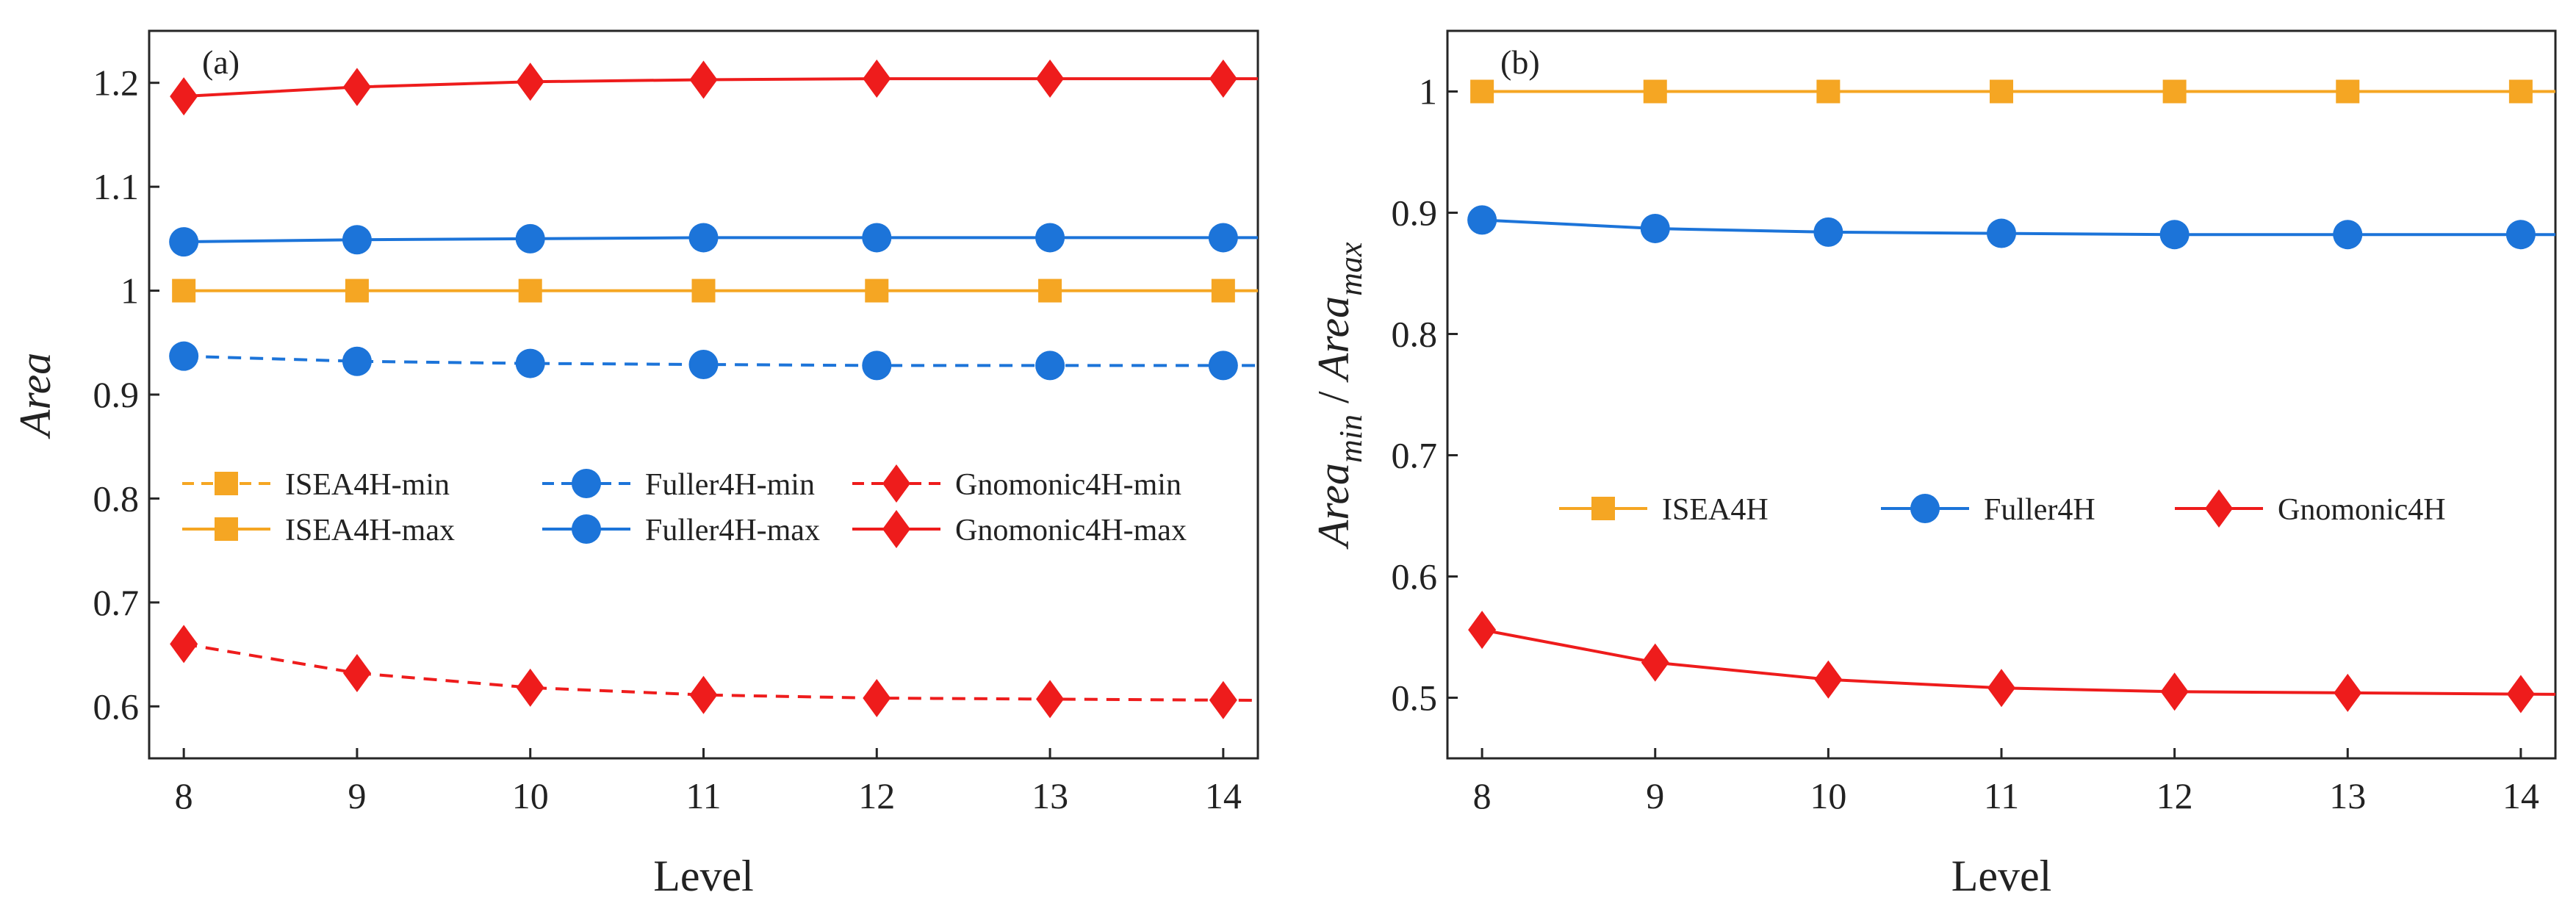 The height and width of the screenshot is (920, 2576). Describe the element at coordinates (116, 186) in the screenshot. I see `y-tick-label: 1.1` at that location.